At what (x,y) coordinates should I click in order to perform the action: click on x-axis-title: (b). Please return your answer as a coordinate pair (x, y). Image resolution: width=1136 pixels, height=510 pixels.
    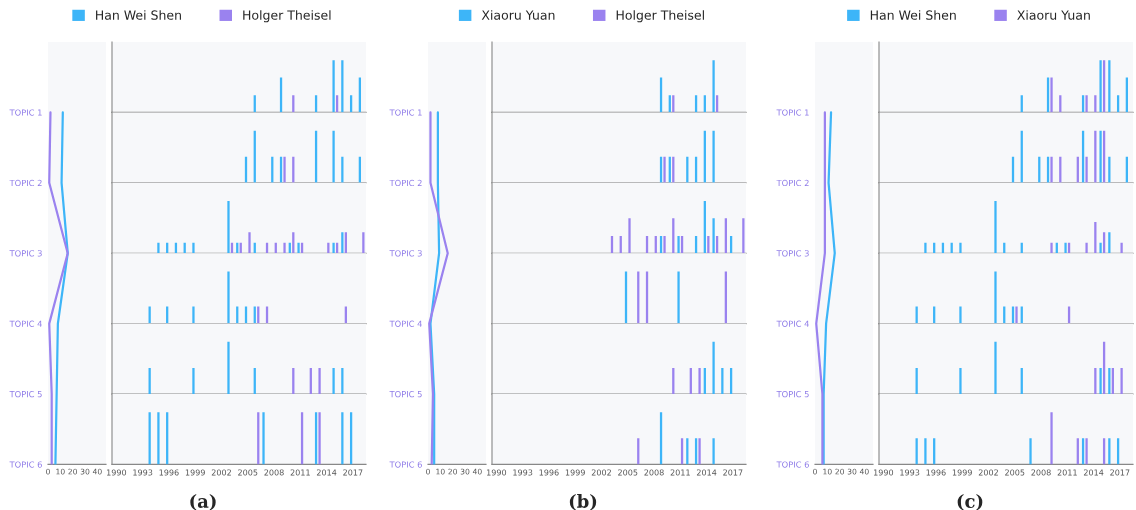
    Looking at the image, I should click on (583, 501).